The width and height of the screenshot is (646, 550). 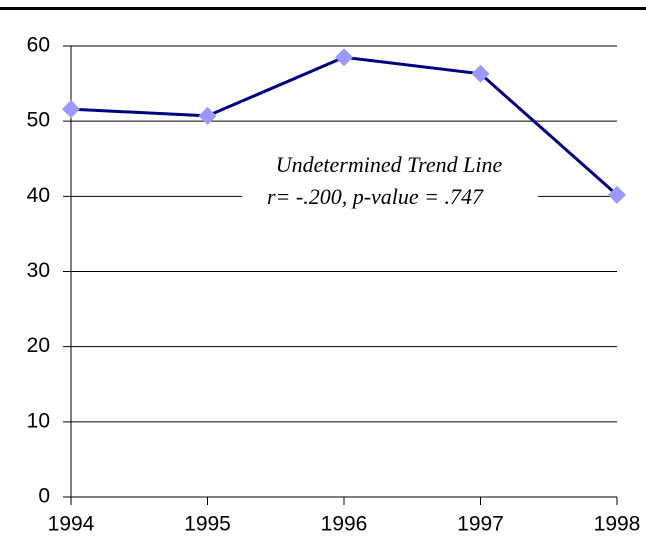 I want to click on x-tick-label: 1998, so click(x=617, y=524).